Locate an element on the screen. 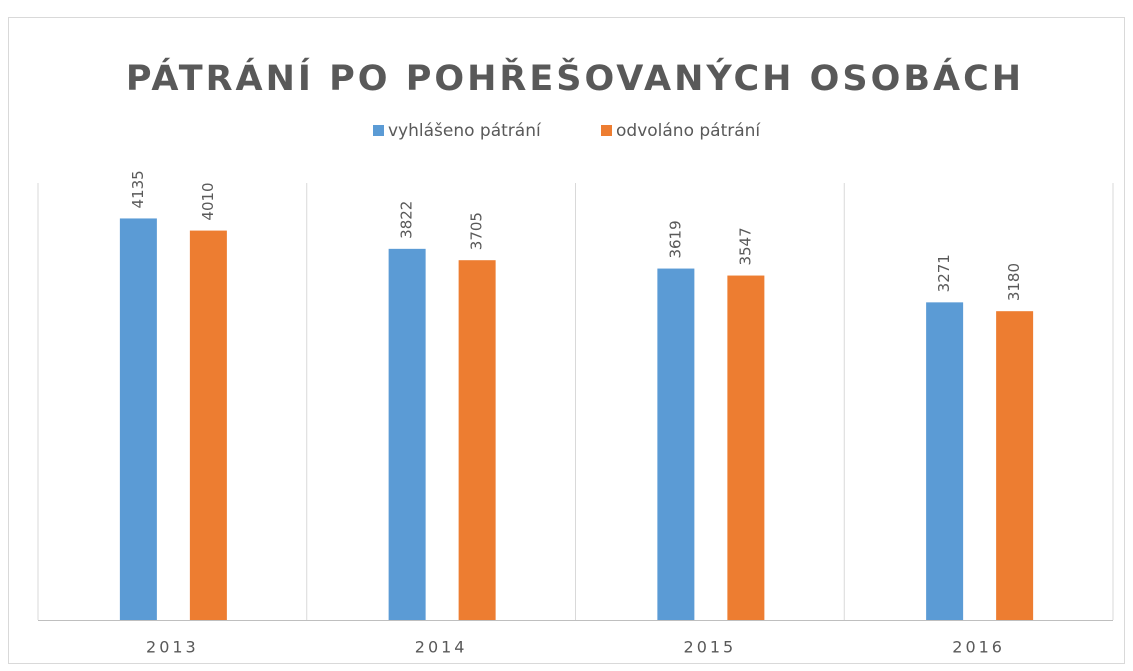  data-label: 3619 is located at coordinates (675, 239).